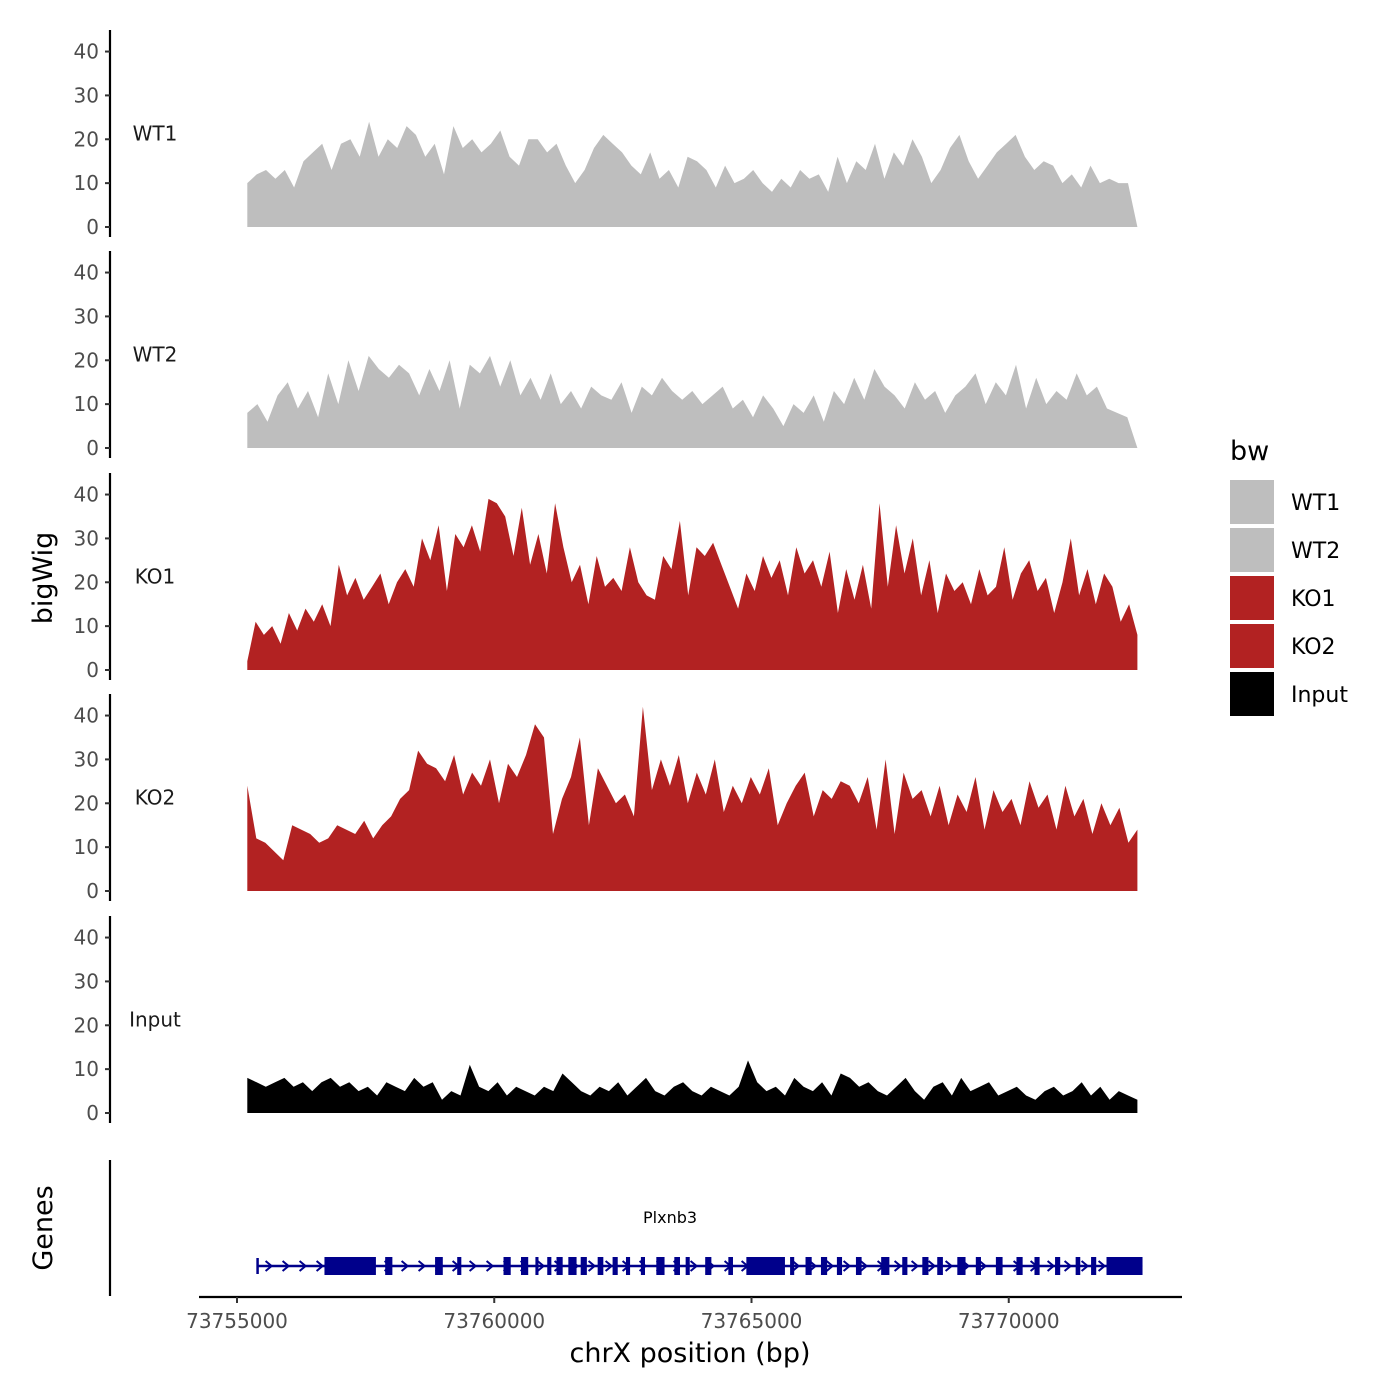 The width and height of the screenshot is (1400, 1400). I want to click on x-tick-label: 73770000, so click(1009, 1321).